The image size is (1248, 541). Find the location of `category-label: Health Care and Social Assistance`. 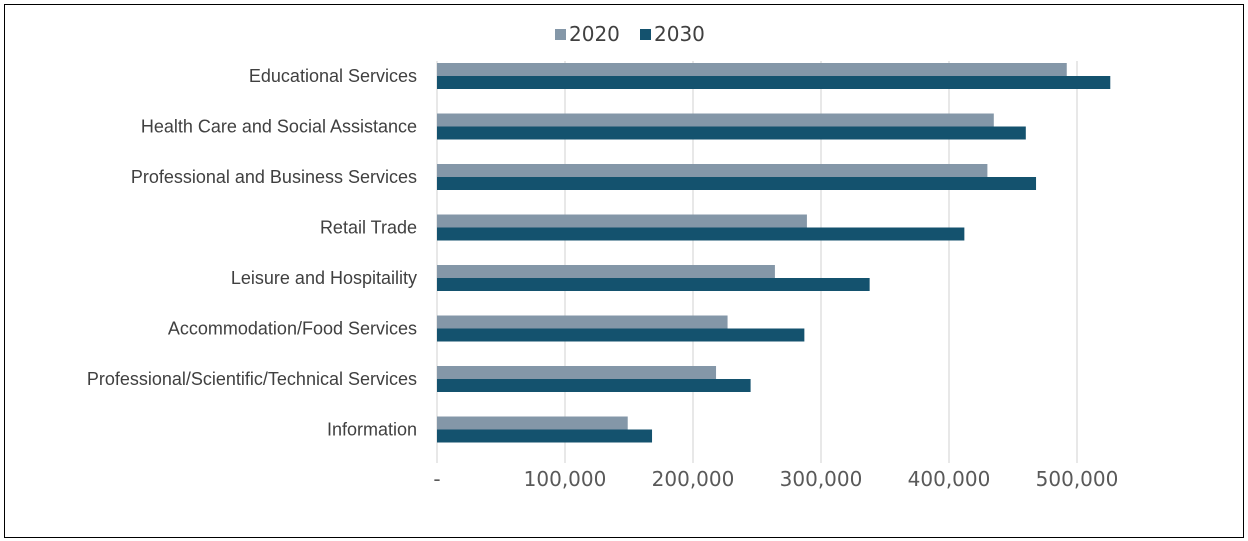

category-label: Health Care and Social Assistance is located at coordinates (279, 127).